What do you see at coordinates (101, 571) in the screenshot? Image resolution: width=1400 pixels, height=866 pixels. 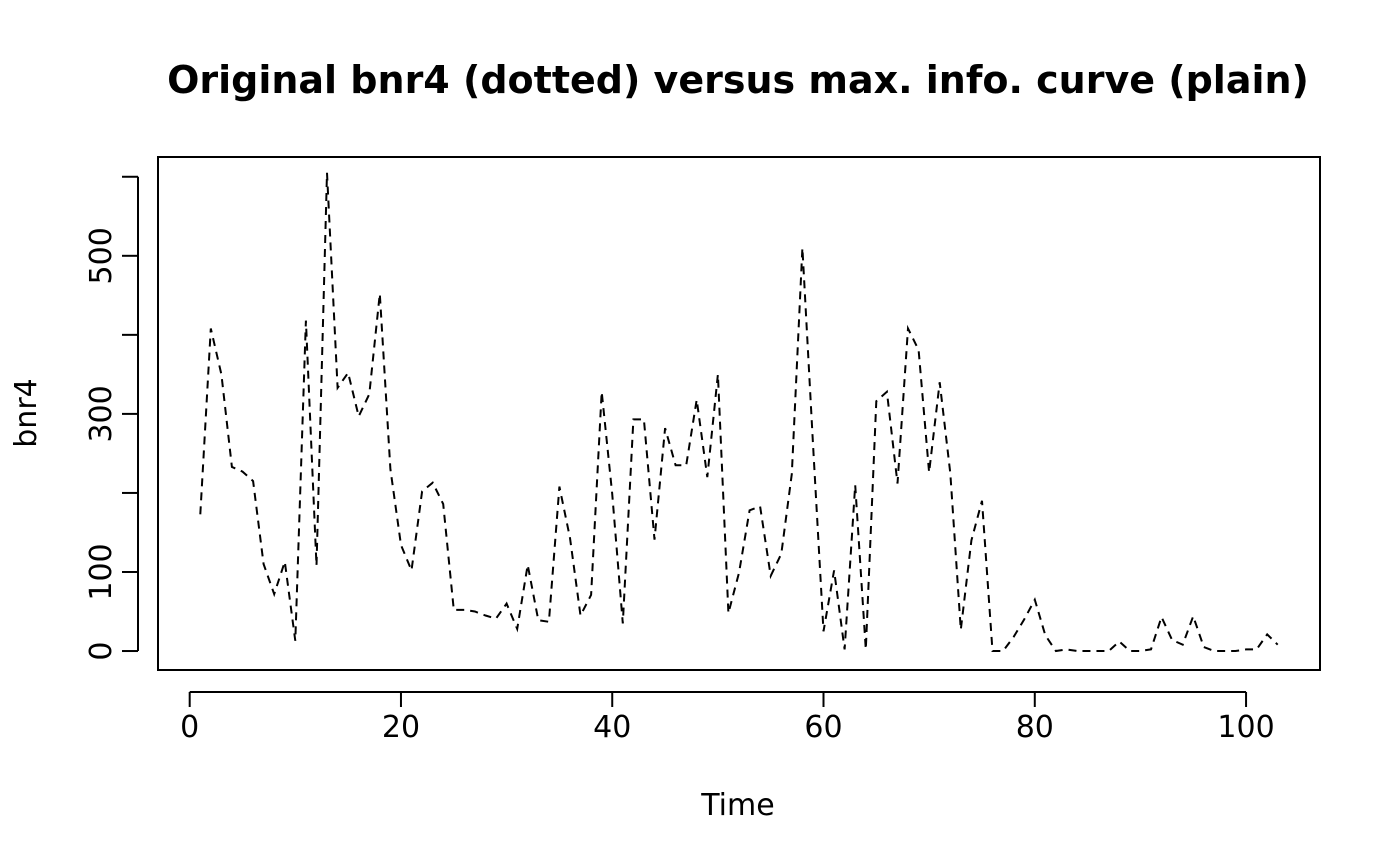 I see `y-tick-label: 100` at bounding box center [101, 571].